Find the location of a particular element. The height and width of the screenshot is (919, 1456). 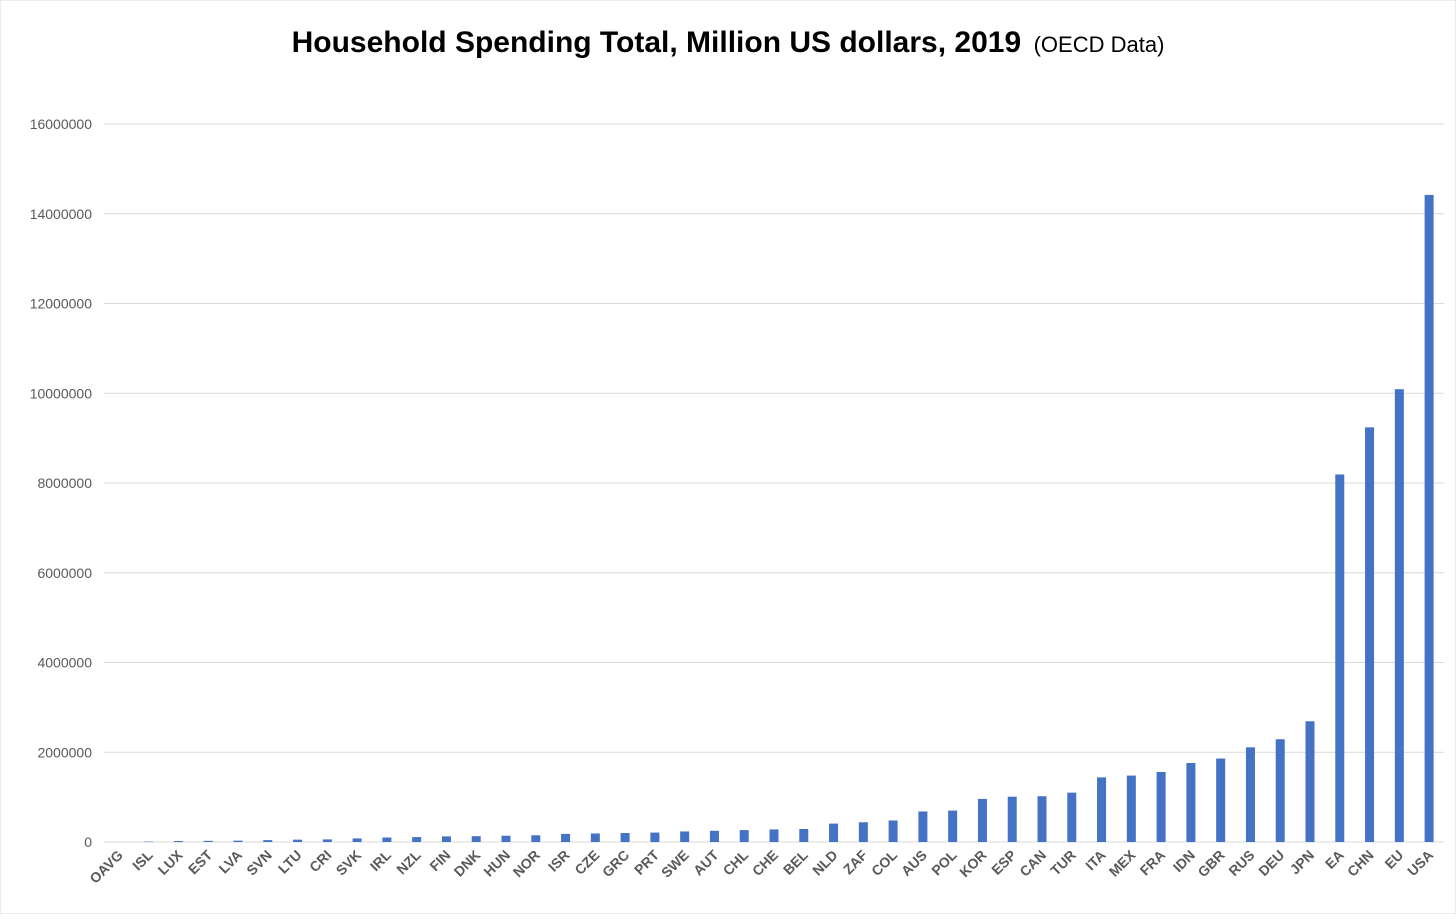

y-tick-label: 16000000 is located at coordinates (61, 124).